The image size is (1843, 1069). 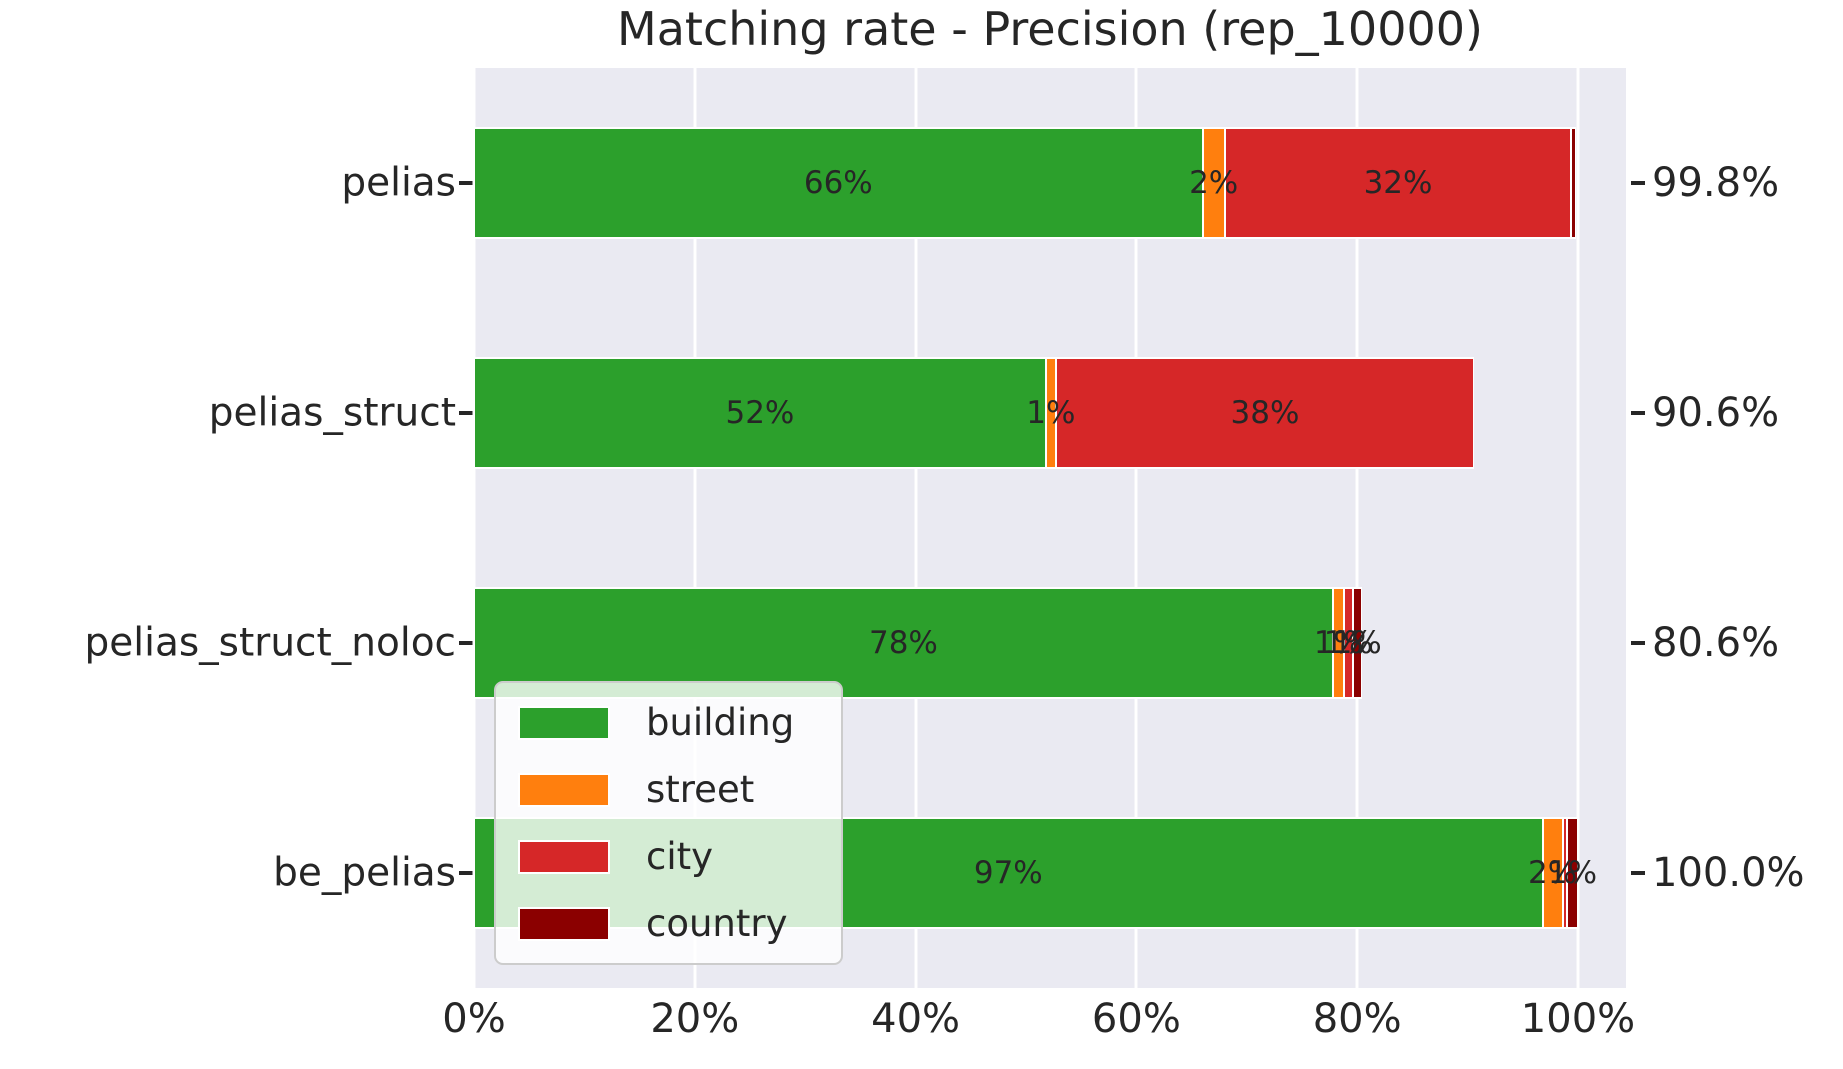 I want to click on legend-item-city: city, so click(x=679, y=856).